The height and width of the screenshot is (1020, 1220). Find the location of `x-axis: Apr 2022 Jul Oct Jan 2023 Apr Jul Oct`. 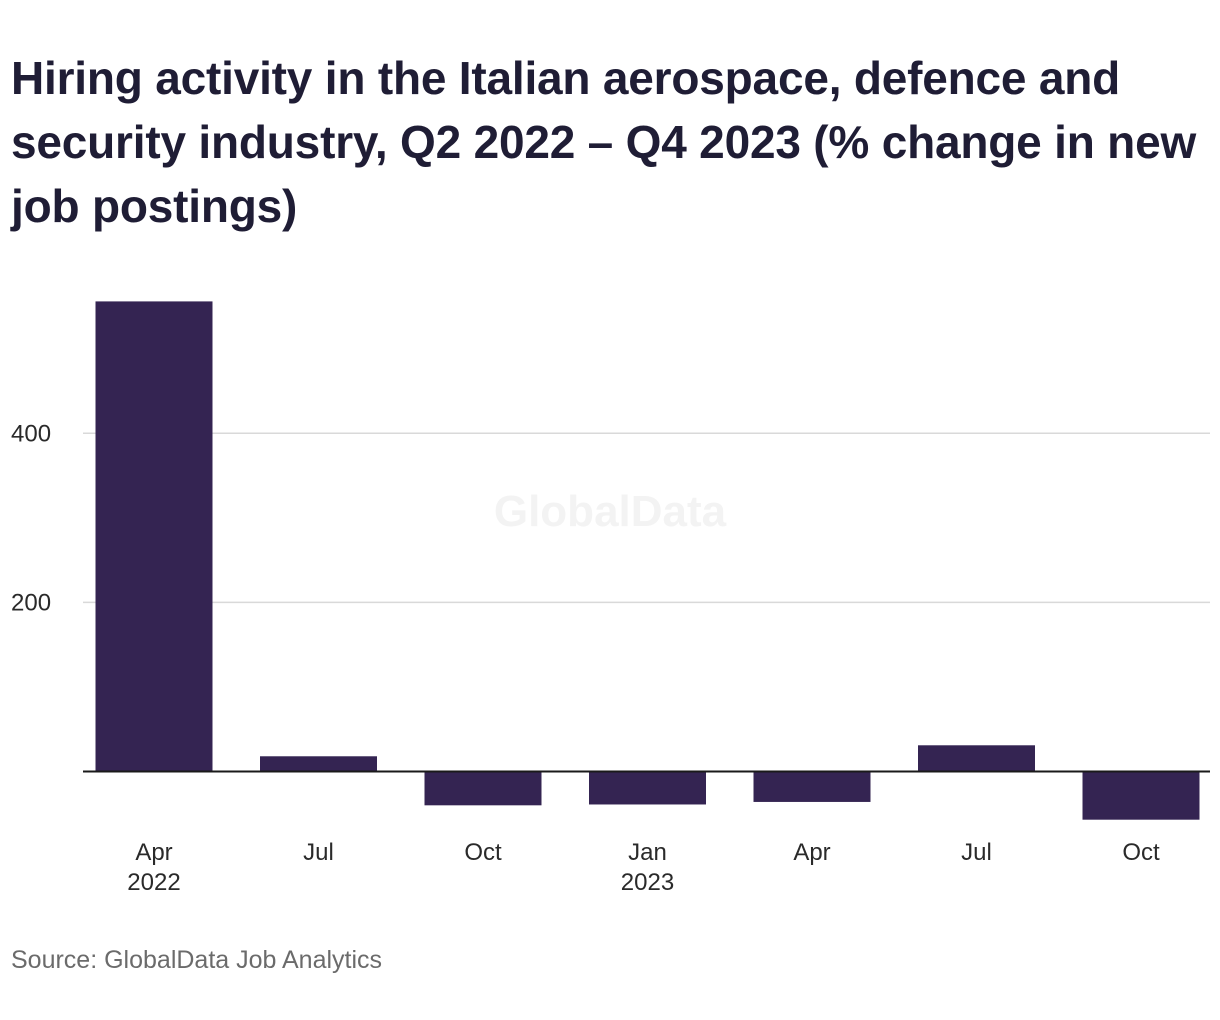

x-axis: Apr 2022 Jul Oct Jan 2023 Apr Jul Oct is located at coordinates (643, 867).